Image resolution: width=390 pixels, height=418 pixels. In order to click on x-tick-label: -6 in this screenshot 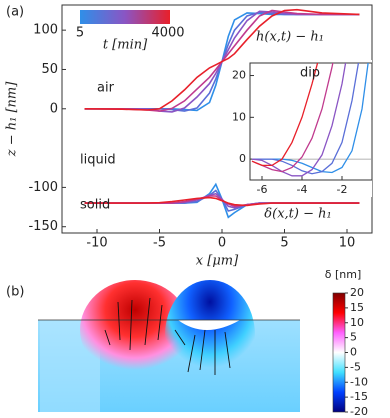, I will do `click(262, 189)`.